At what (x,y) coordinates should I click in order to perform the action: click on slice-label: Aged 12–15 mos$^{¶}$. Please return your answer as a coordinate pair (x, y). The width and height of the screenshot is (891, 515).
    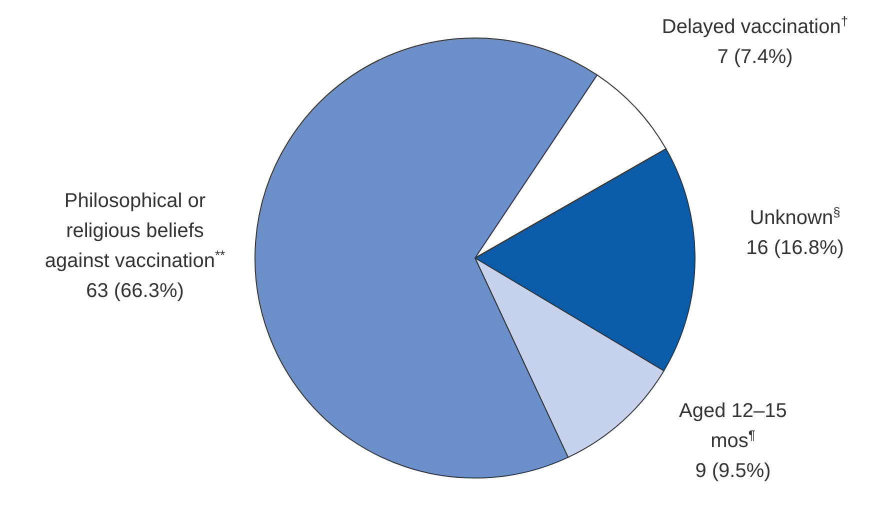
    Looking at the image, I should click on (733, 426).